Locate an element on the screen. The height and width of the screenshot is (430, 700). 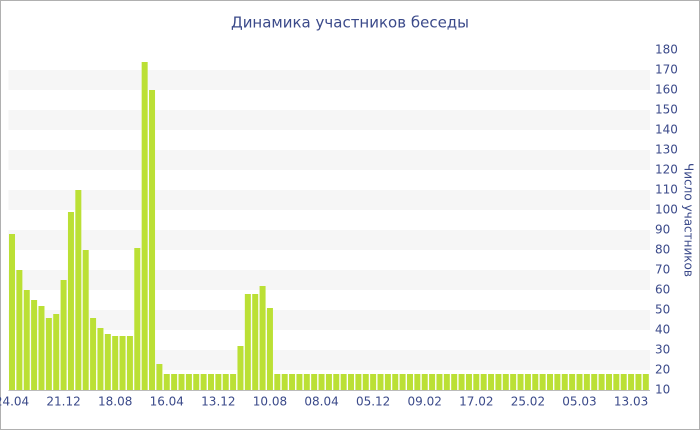
x-tick-label: 25.02 is located at coordinates (528, 402).